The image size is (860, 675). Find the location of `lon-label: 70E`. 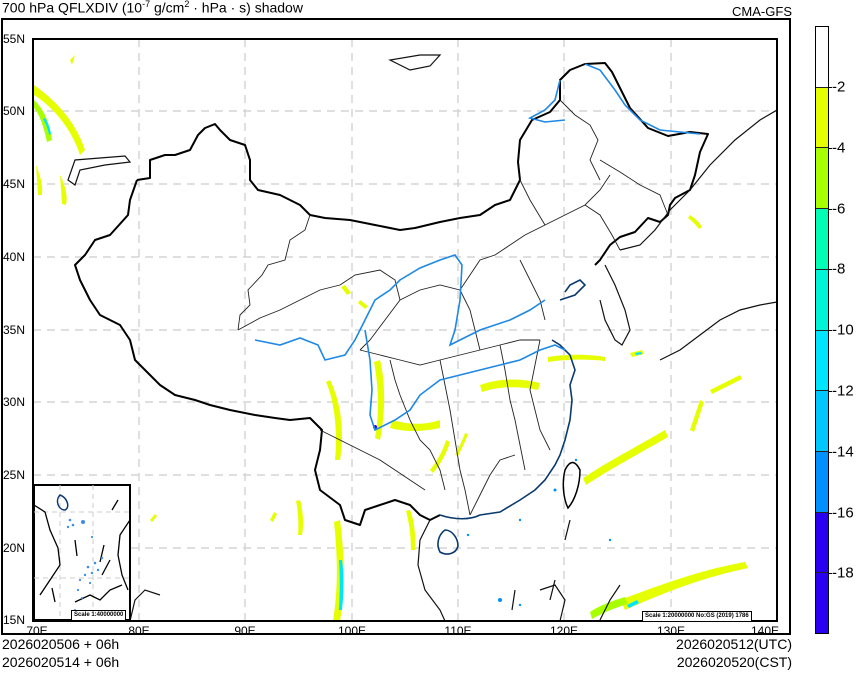

lon-label: 70E is located at coordinates (37, 631).